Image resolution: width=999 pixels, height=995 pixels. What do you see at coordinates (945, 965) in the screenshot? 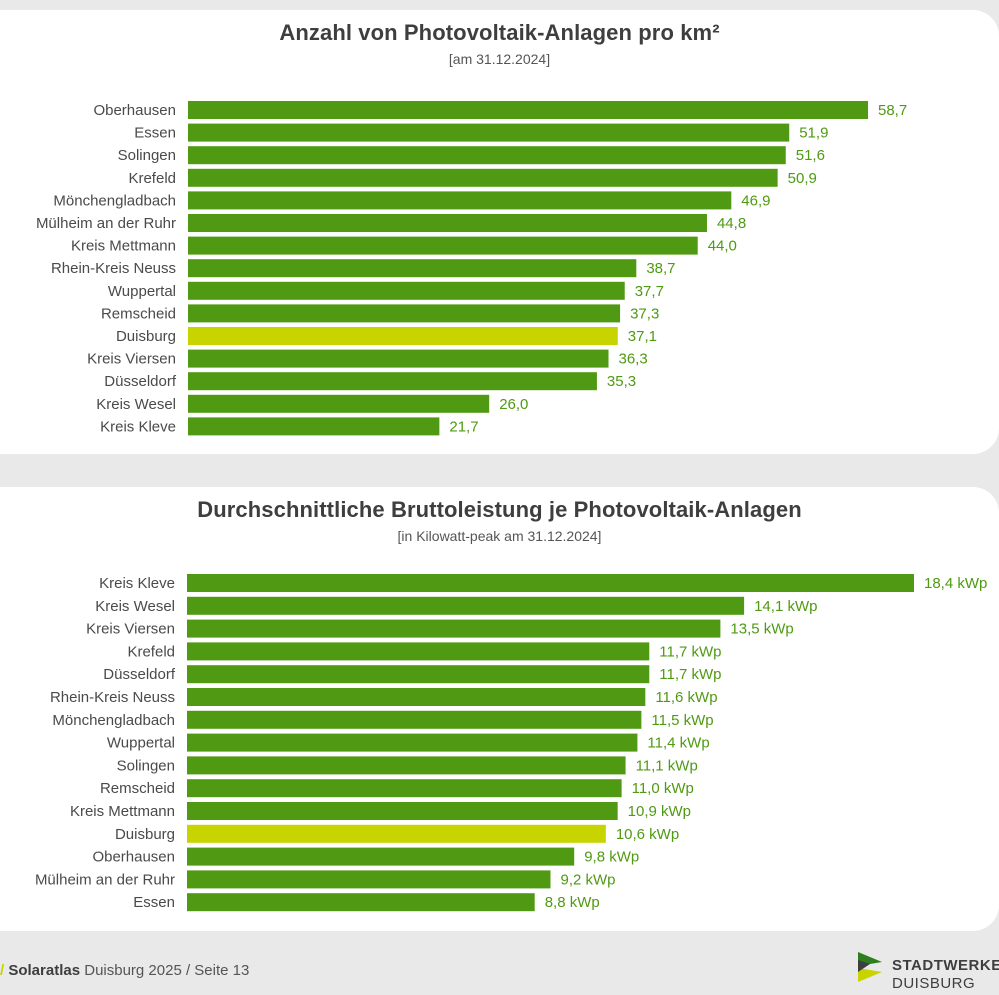
I see `logo-text-line1: STADTWERKE` at bounding box center [945, 965].